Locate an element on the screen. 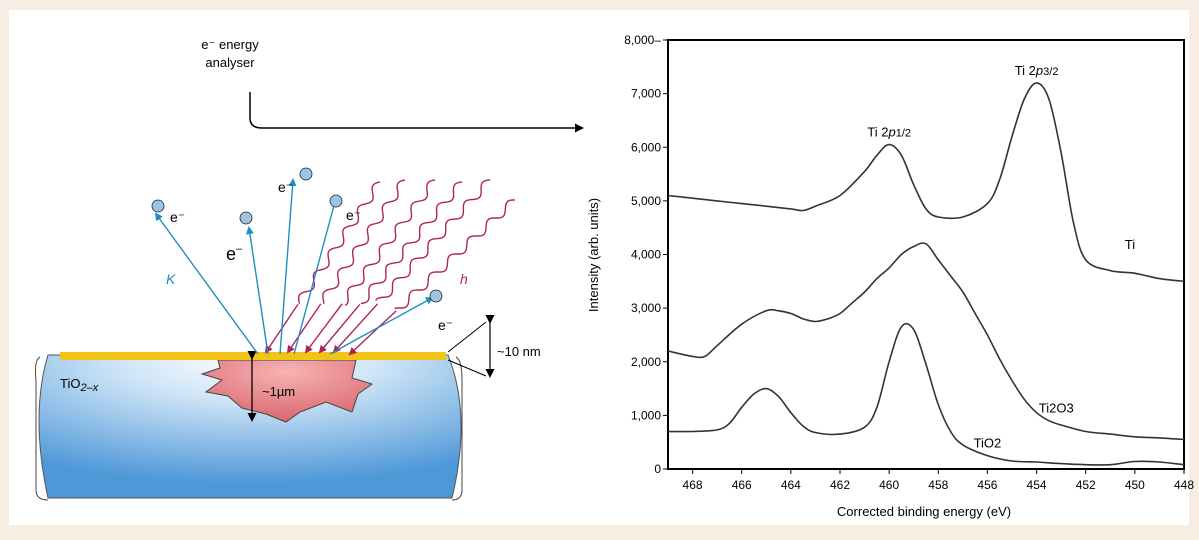 The width and height of the screenshot is (1199, 540). analyser-path-arrow is located at coordinates (416, 112).